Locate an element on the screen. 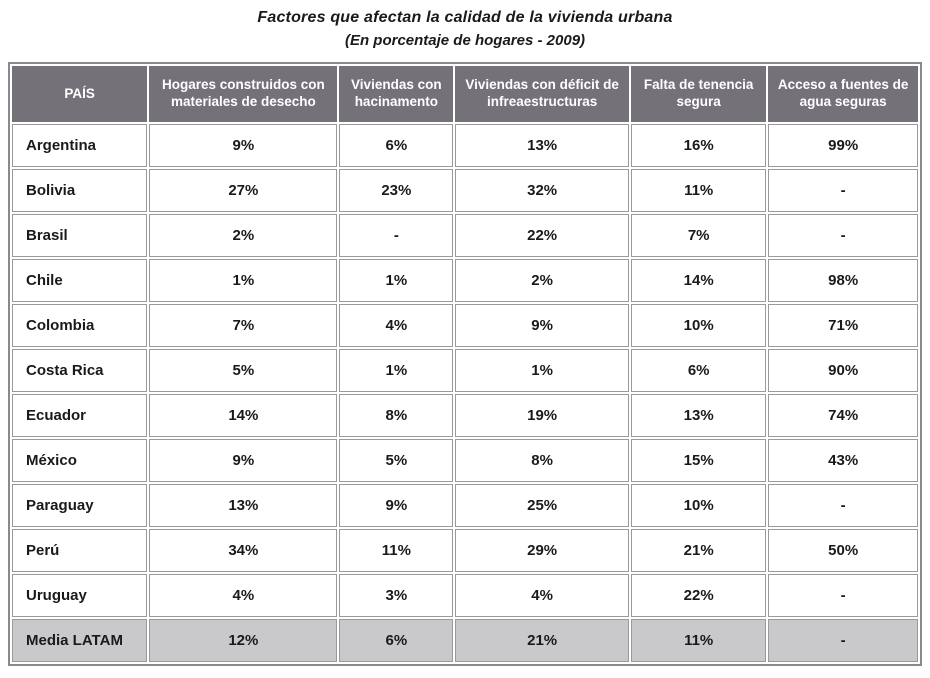 This screenshot has height=678, width=930. country-cell: Colombia is located at coordinates (80, 326).